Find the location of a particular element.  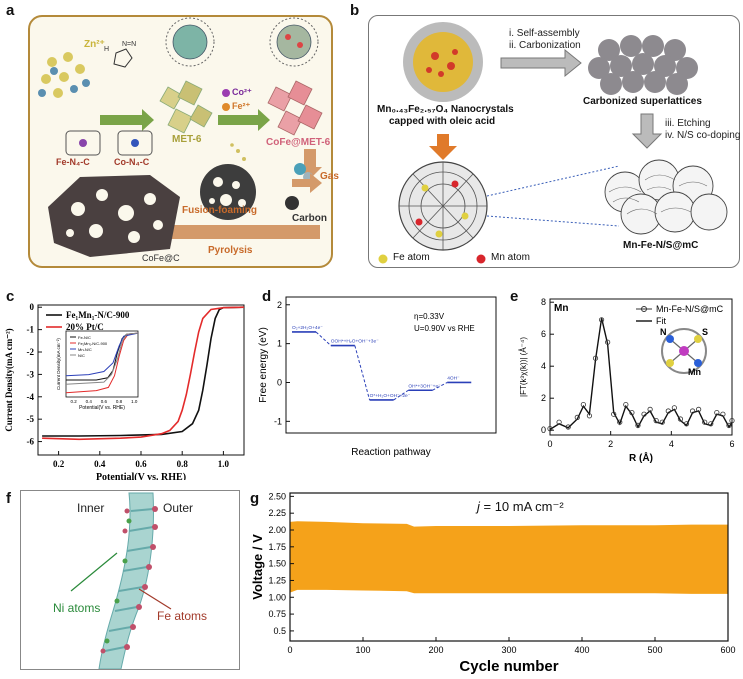

x-tick-label: 200 is located at coordinates (435, 650).